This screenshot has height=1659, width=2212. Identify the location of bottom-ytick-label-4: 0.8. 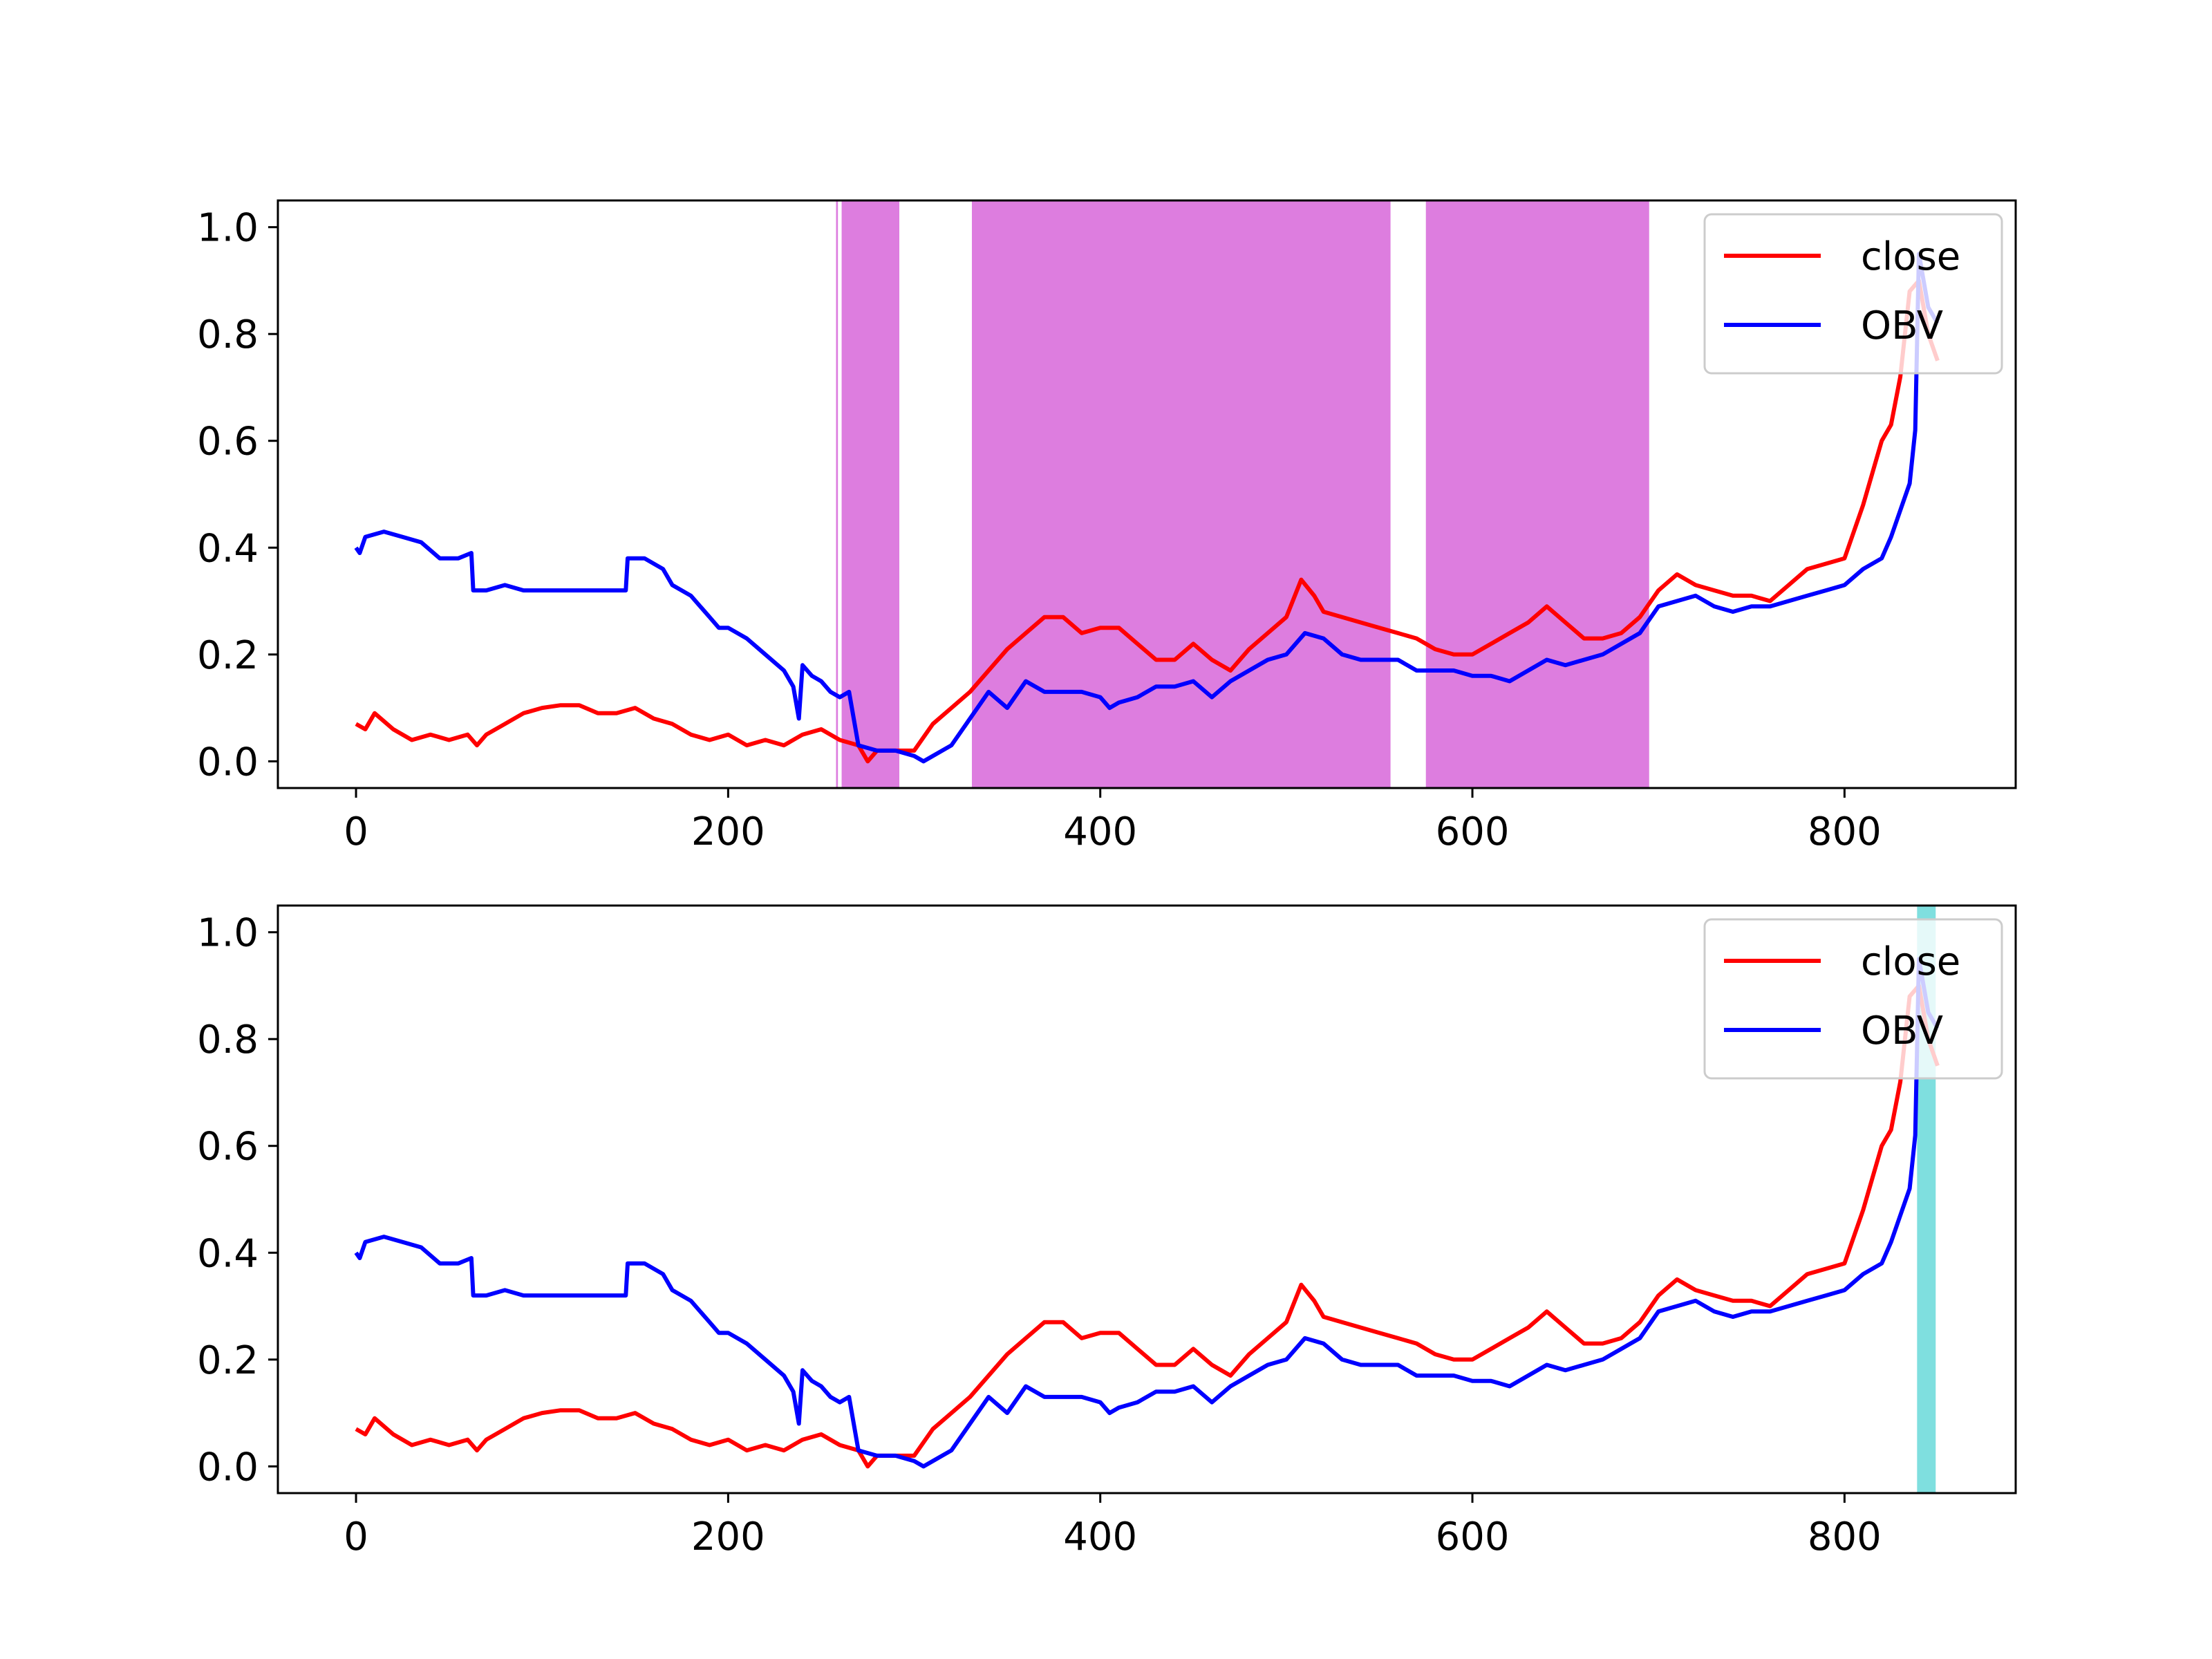
(228, 1040).